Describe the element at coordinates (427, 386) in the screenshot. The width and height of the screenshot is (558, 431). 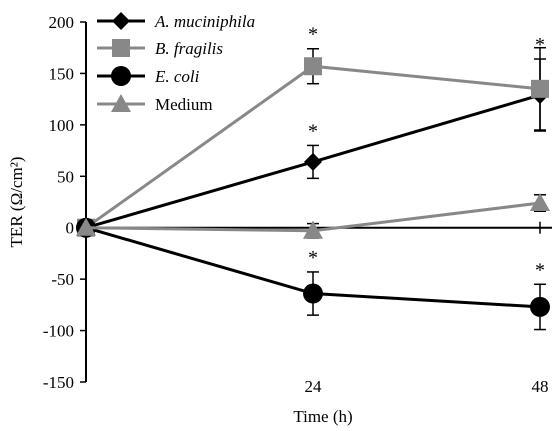
I see `x-tick-labels: 24 48` at that location.